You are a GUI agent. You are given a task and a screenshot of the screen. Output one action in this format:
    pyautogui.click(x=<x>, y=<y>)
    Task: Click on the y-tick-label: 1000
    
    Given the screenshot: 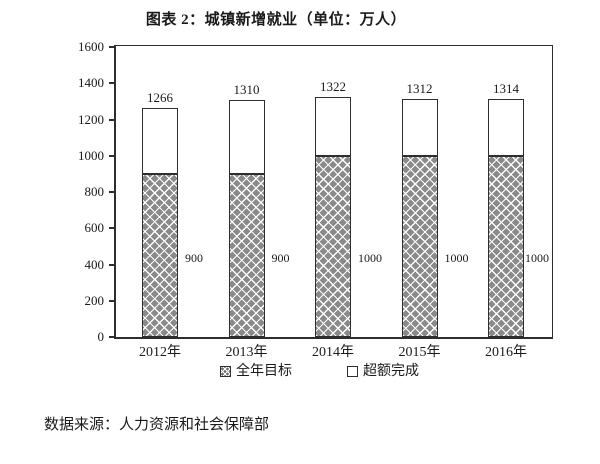 What is the action you would take?
    pyautogui.click(x=91, y=155)
    